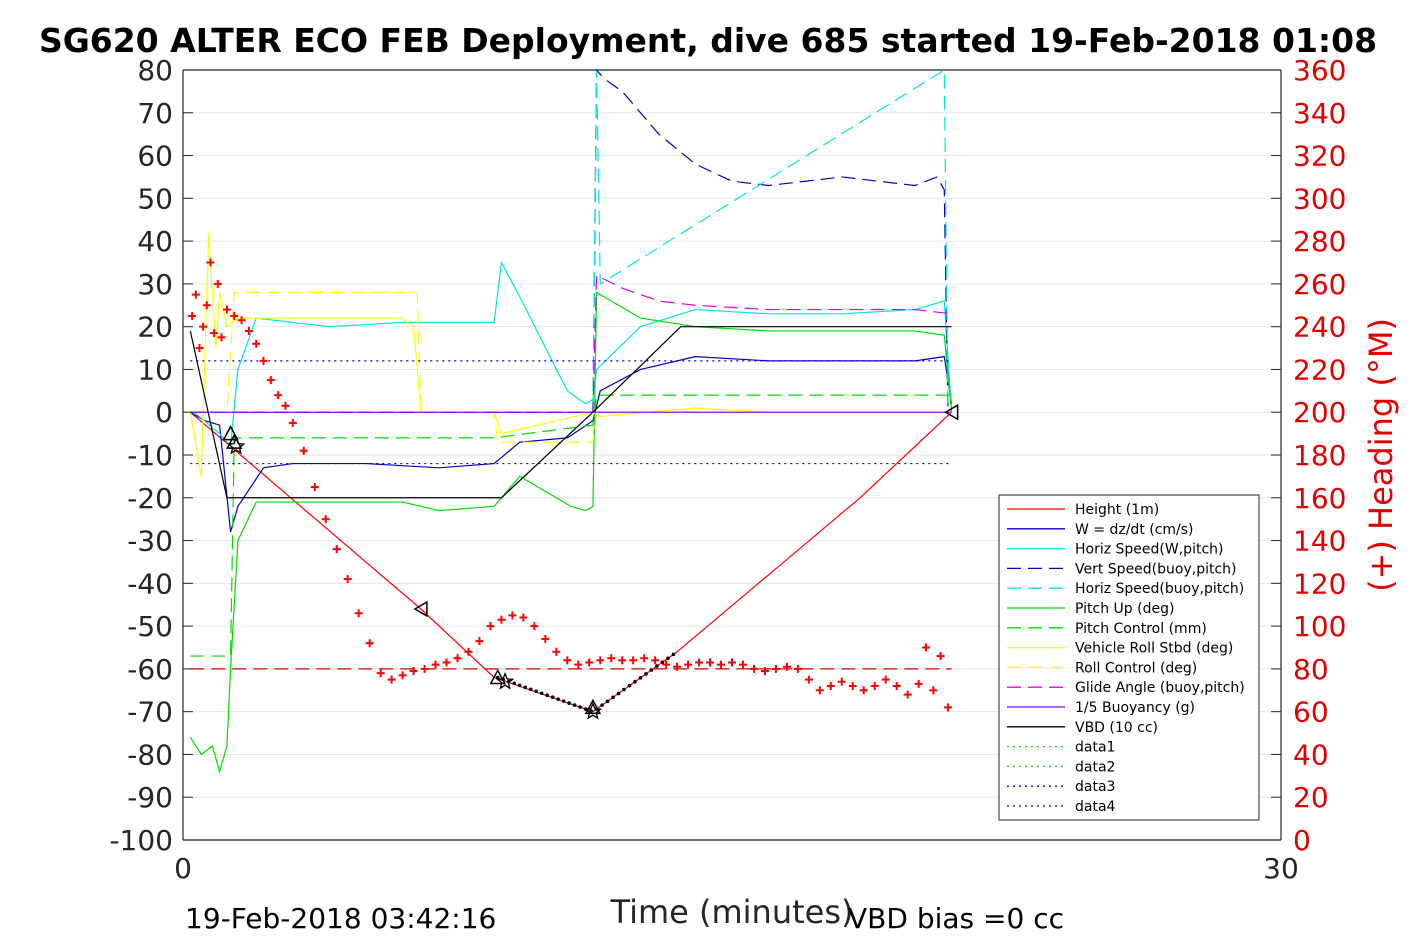 The height and width of the screenshot is (945, 1417). Describe the element at coordinates (1319, 541) in the screenshot. I see `right-tick-label: 140` at that location.